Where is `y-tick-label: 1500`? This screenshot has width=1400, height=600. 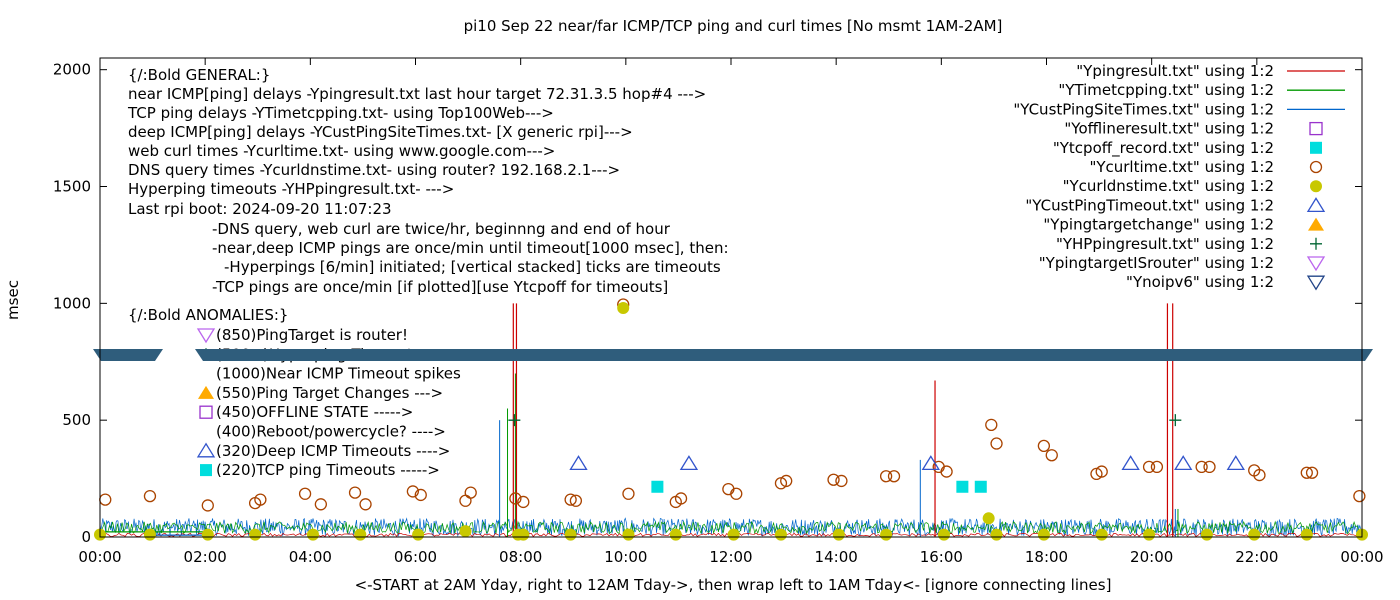
y-tick-label: 1500 is located at coordinates (72, 187).